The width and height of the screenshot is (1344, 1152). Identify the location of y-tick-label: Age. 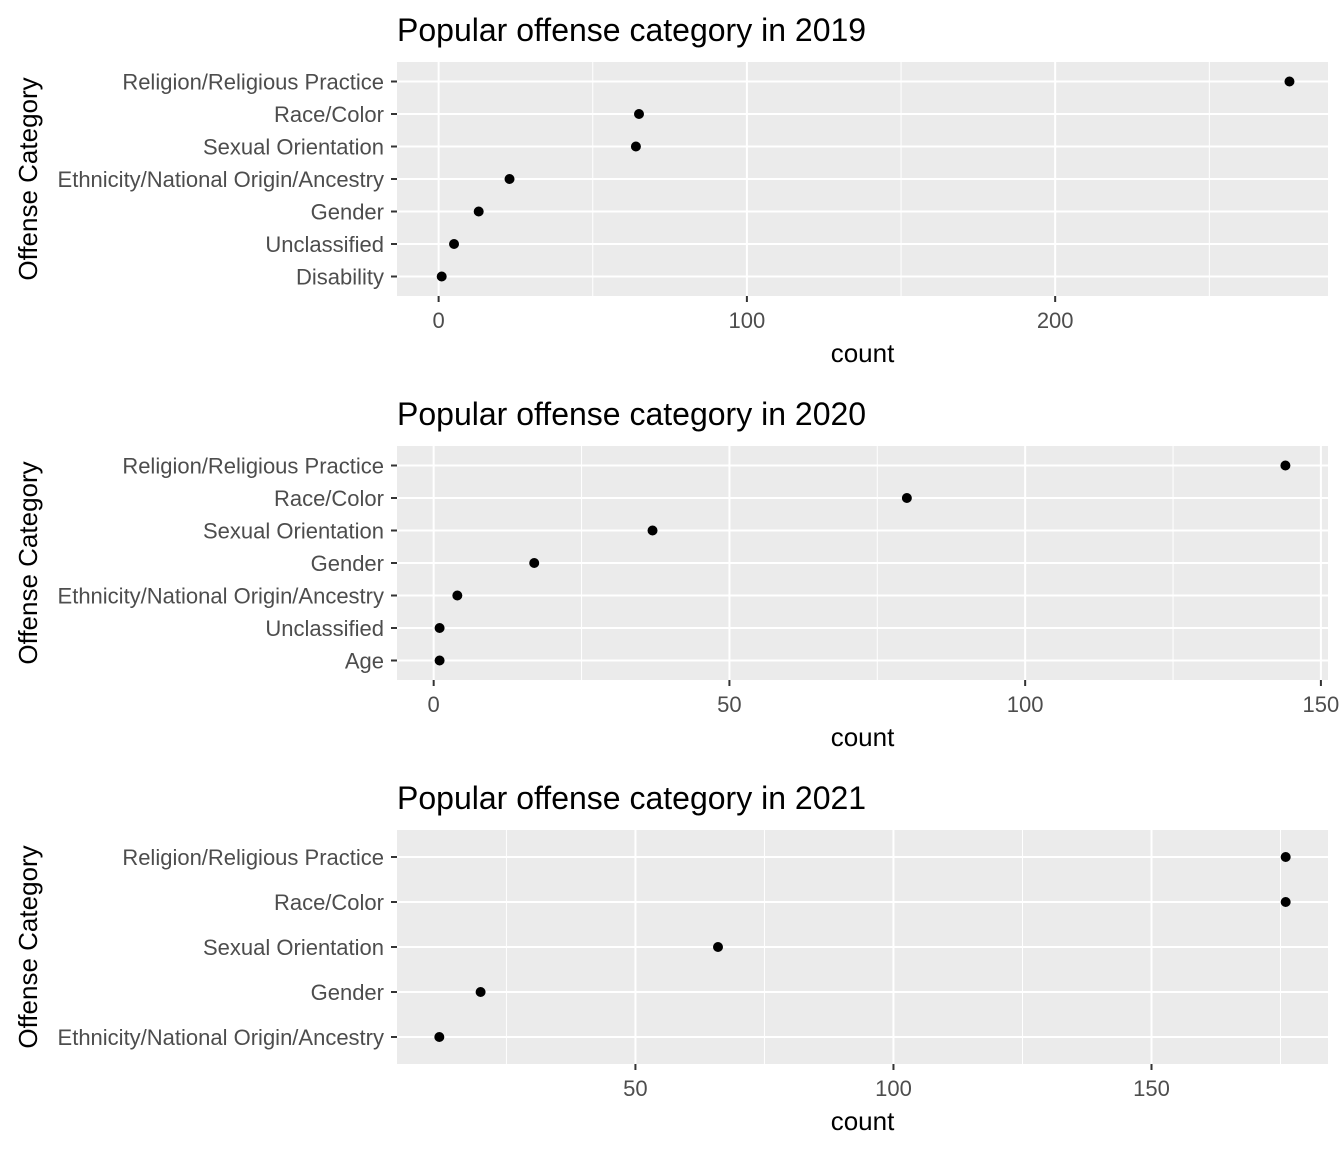
(364, 661).